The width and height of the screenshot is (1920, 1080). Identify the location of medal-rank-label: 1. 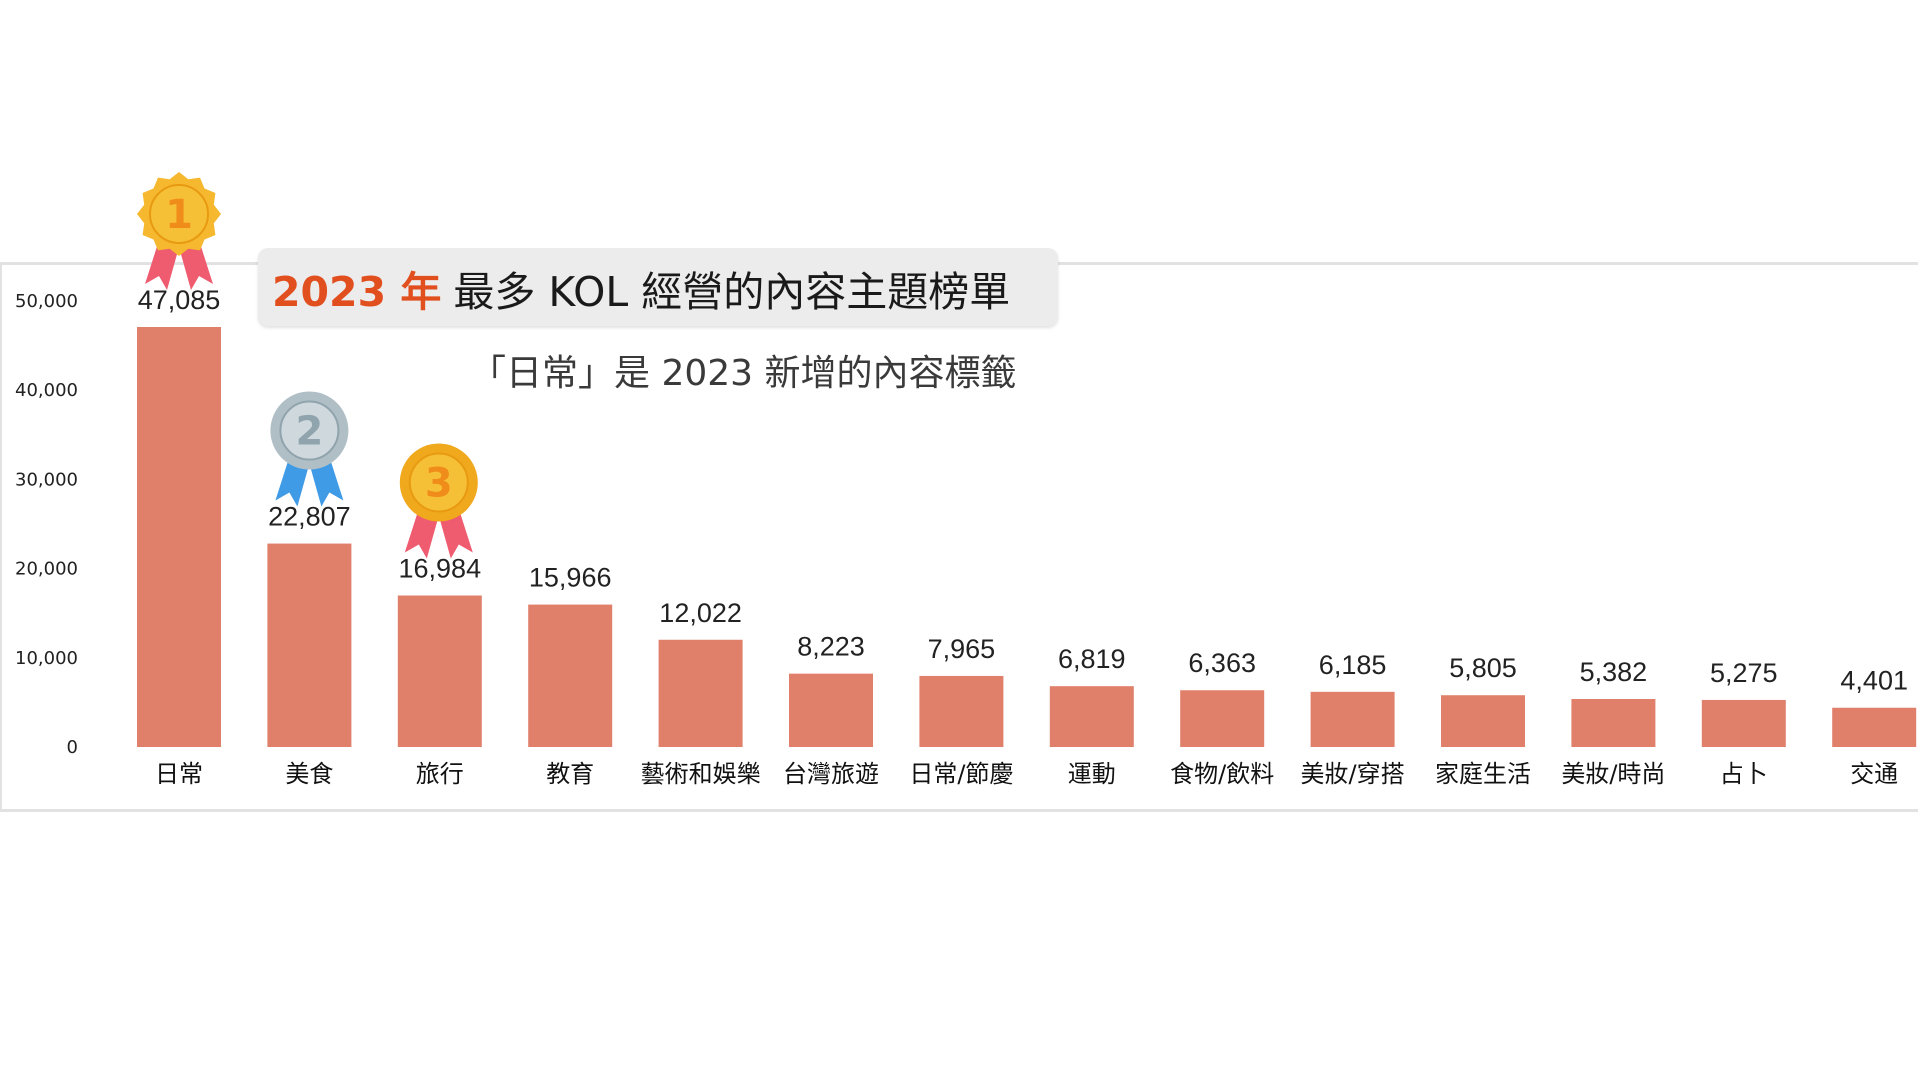
(179, 215).